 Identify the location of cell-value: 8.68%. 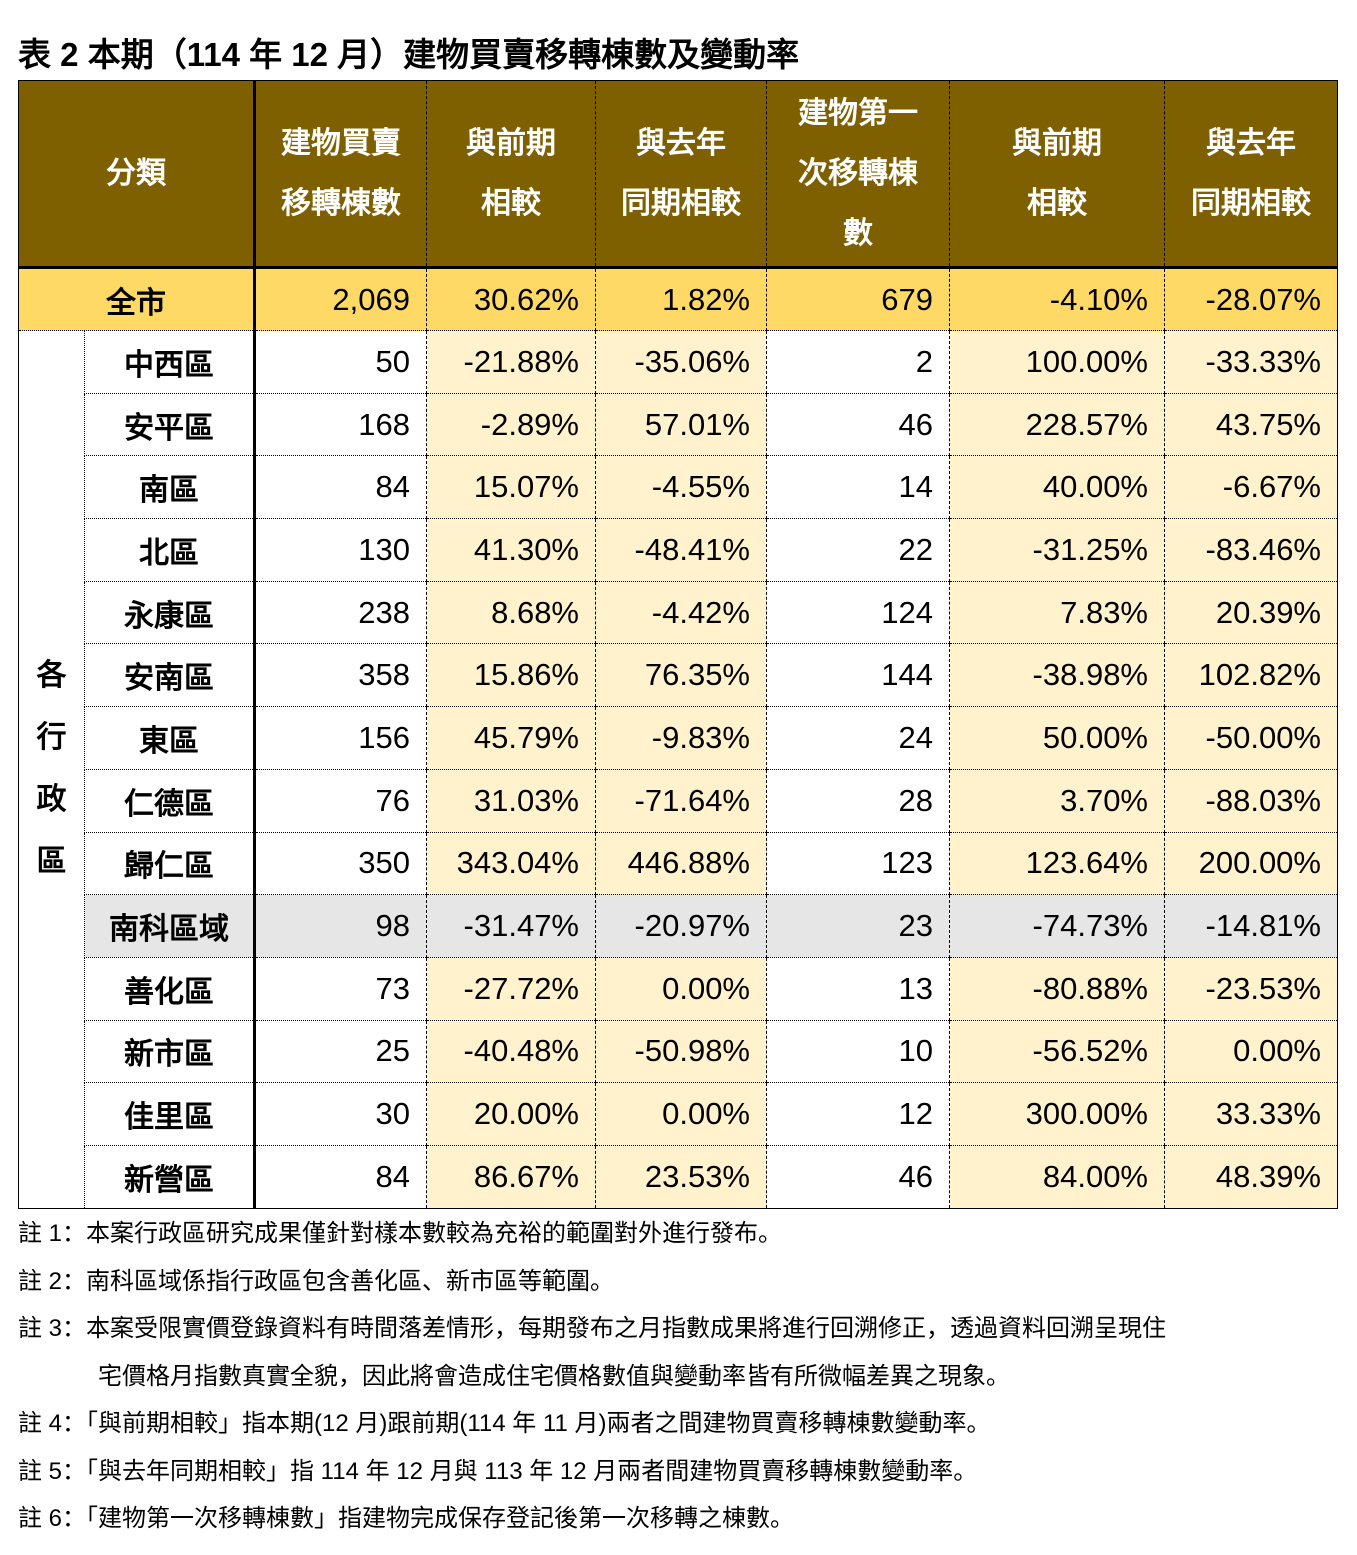
(511, 613).